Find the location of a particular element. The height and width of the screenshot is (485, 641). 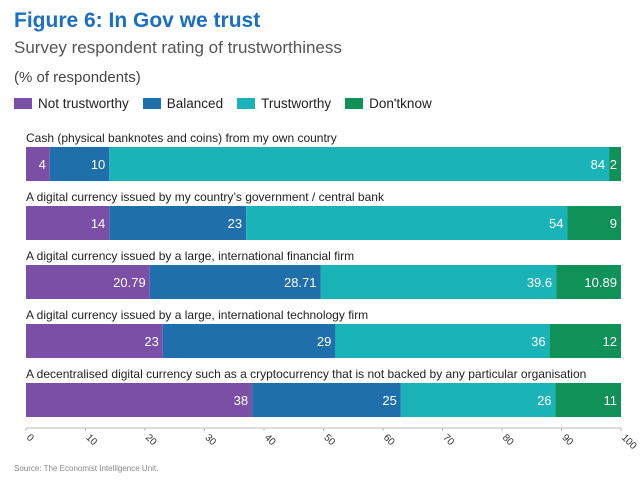

x-tick-label: 80 is located at coordinates (508, 440).